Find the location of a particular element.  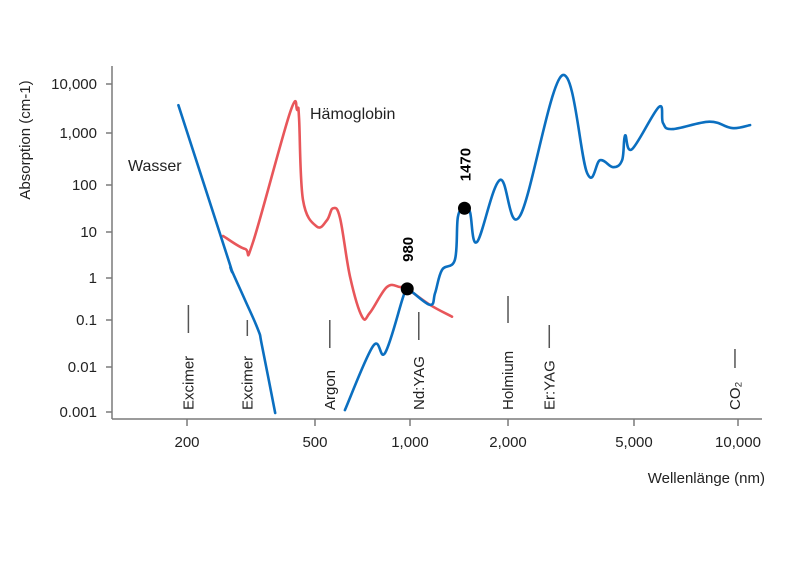

laser-label: CO₂ is located at coordinates (735, 396).